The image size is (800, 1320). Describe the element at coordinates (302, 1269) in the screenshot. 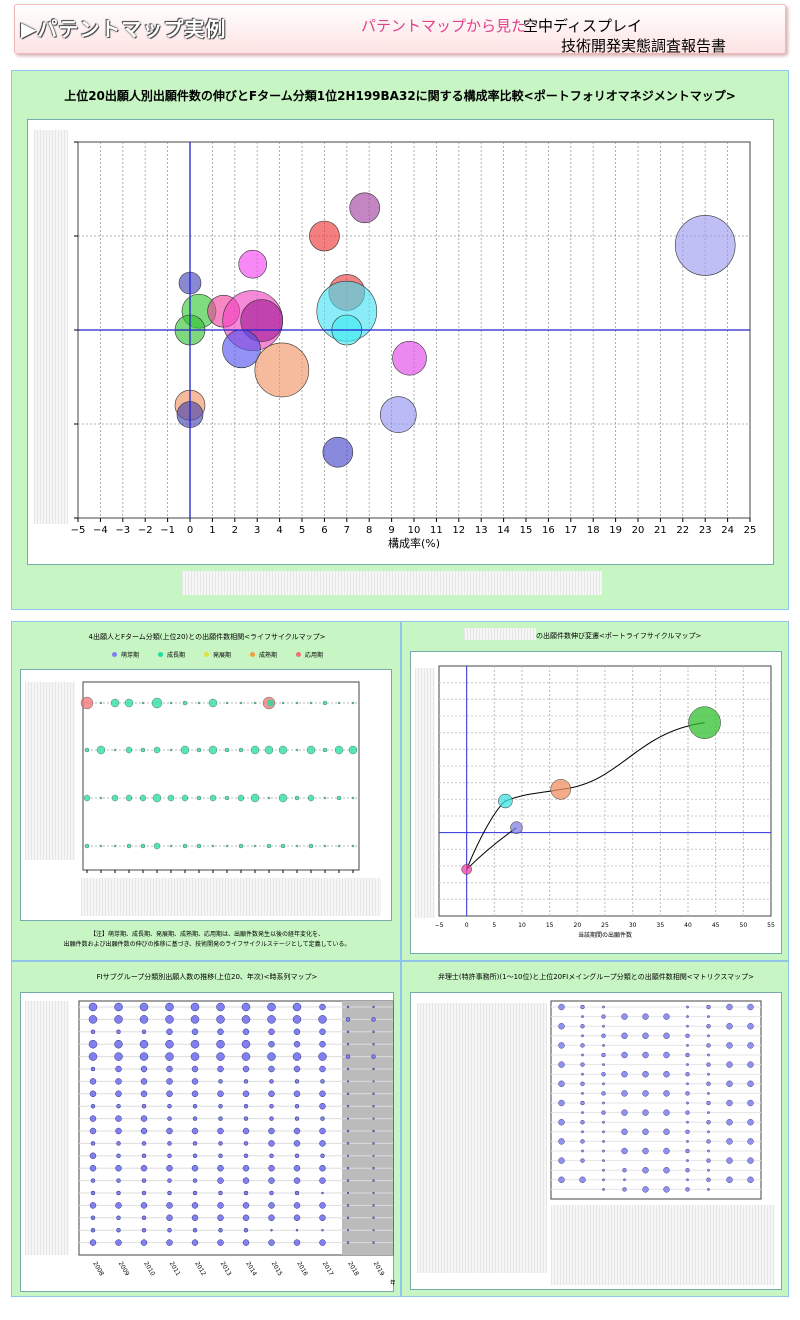

I see `ts-year-label: 2016` at that location.